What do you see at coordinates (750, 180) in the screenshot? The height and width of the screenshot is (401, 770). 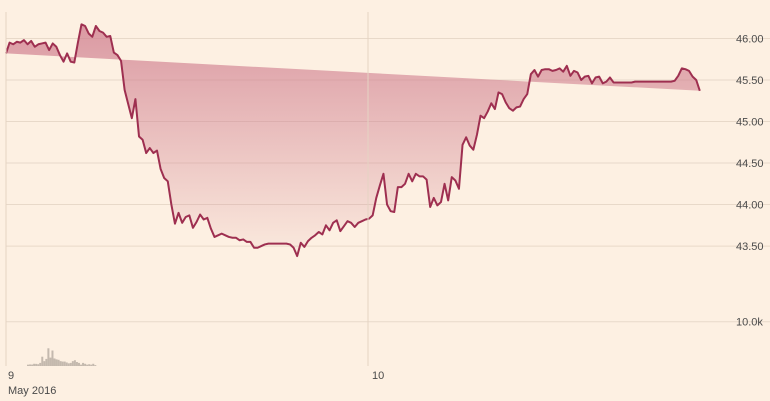 I see `y-axis-ticks: 46.00 45.50 45.00 44.50 44.00 43.50 10.0k` at bounding box center [750, 180].